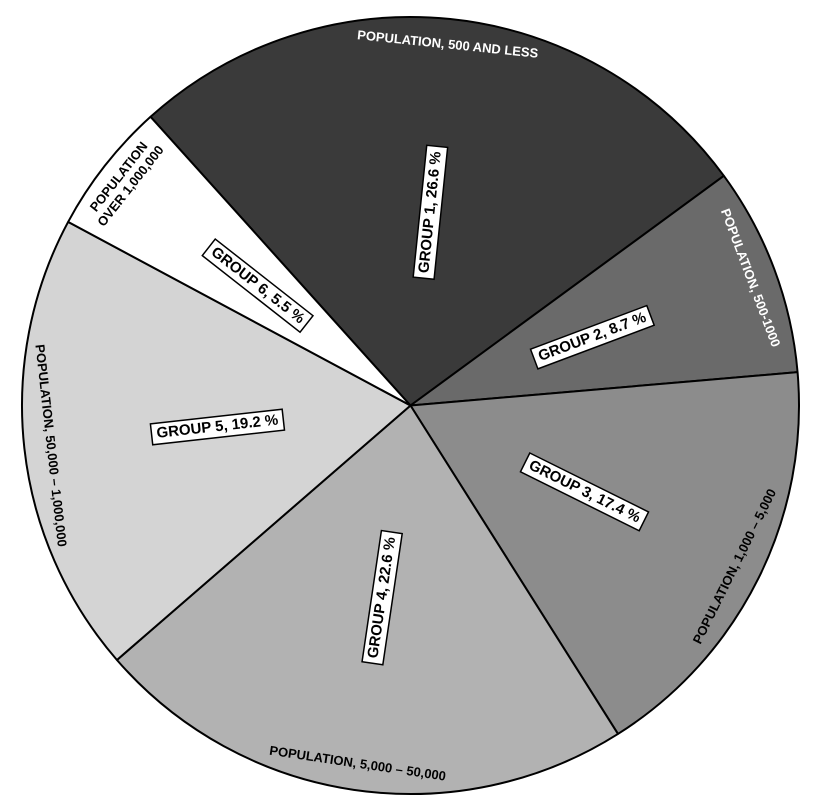  I want to click on data-label: GROUP 4, 22.6 %, so click(382, 598).